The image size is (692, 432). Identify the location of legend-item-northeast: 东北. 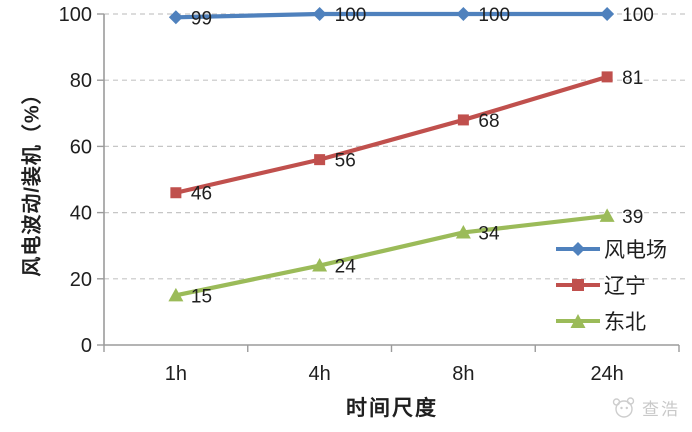
(611, 321).